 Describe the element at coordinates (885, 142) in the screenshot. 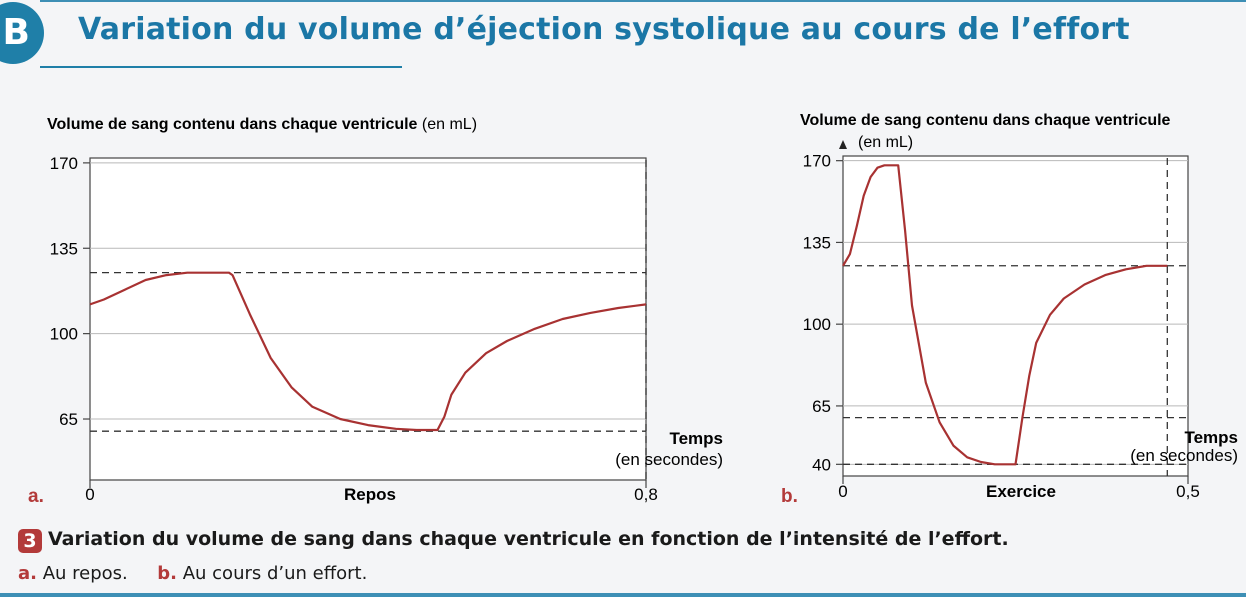

I see `chart-exercise-ylabel-unit: (en mL)` at that location.